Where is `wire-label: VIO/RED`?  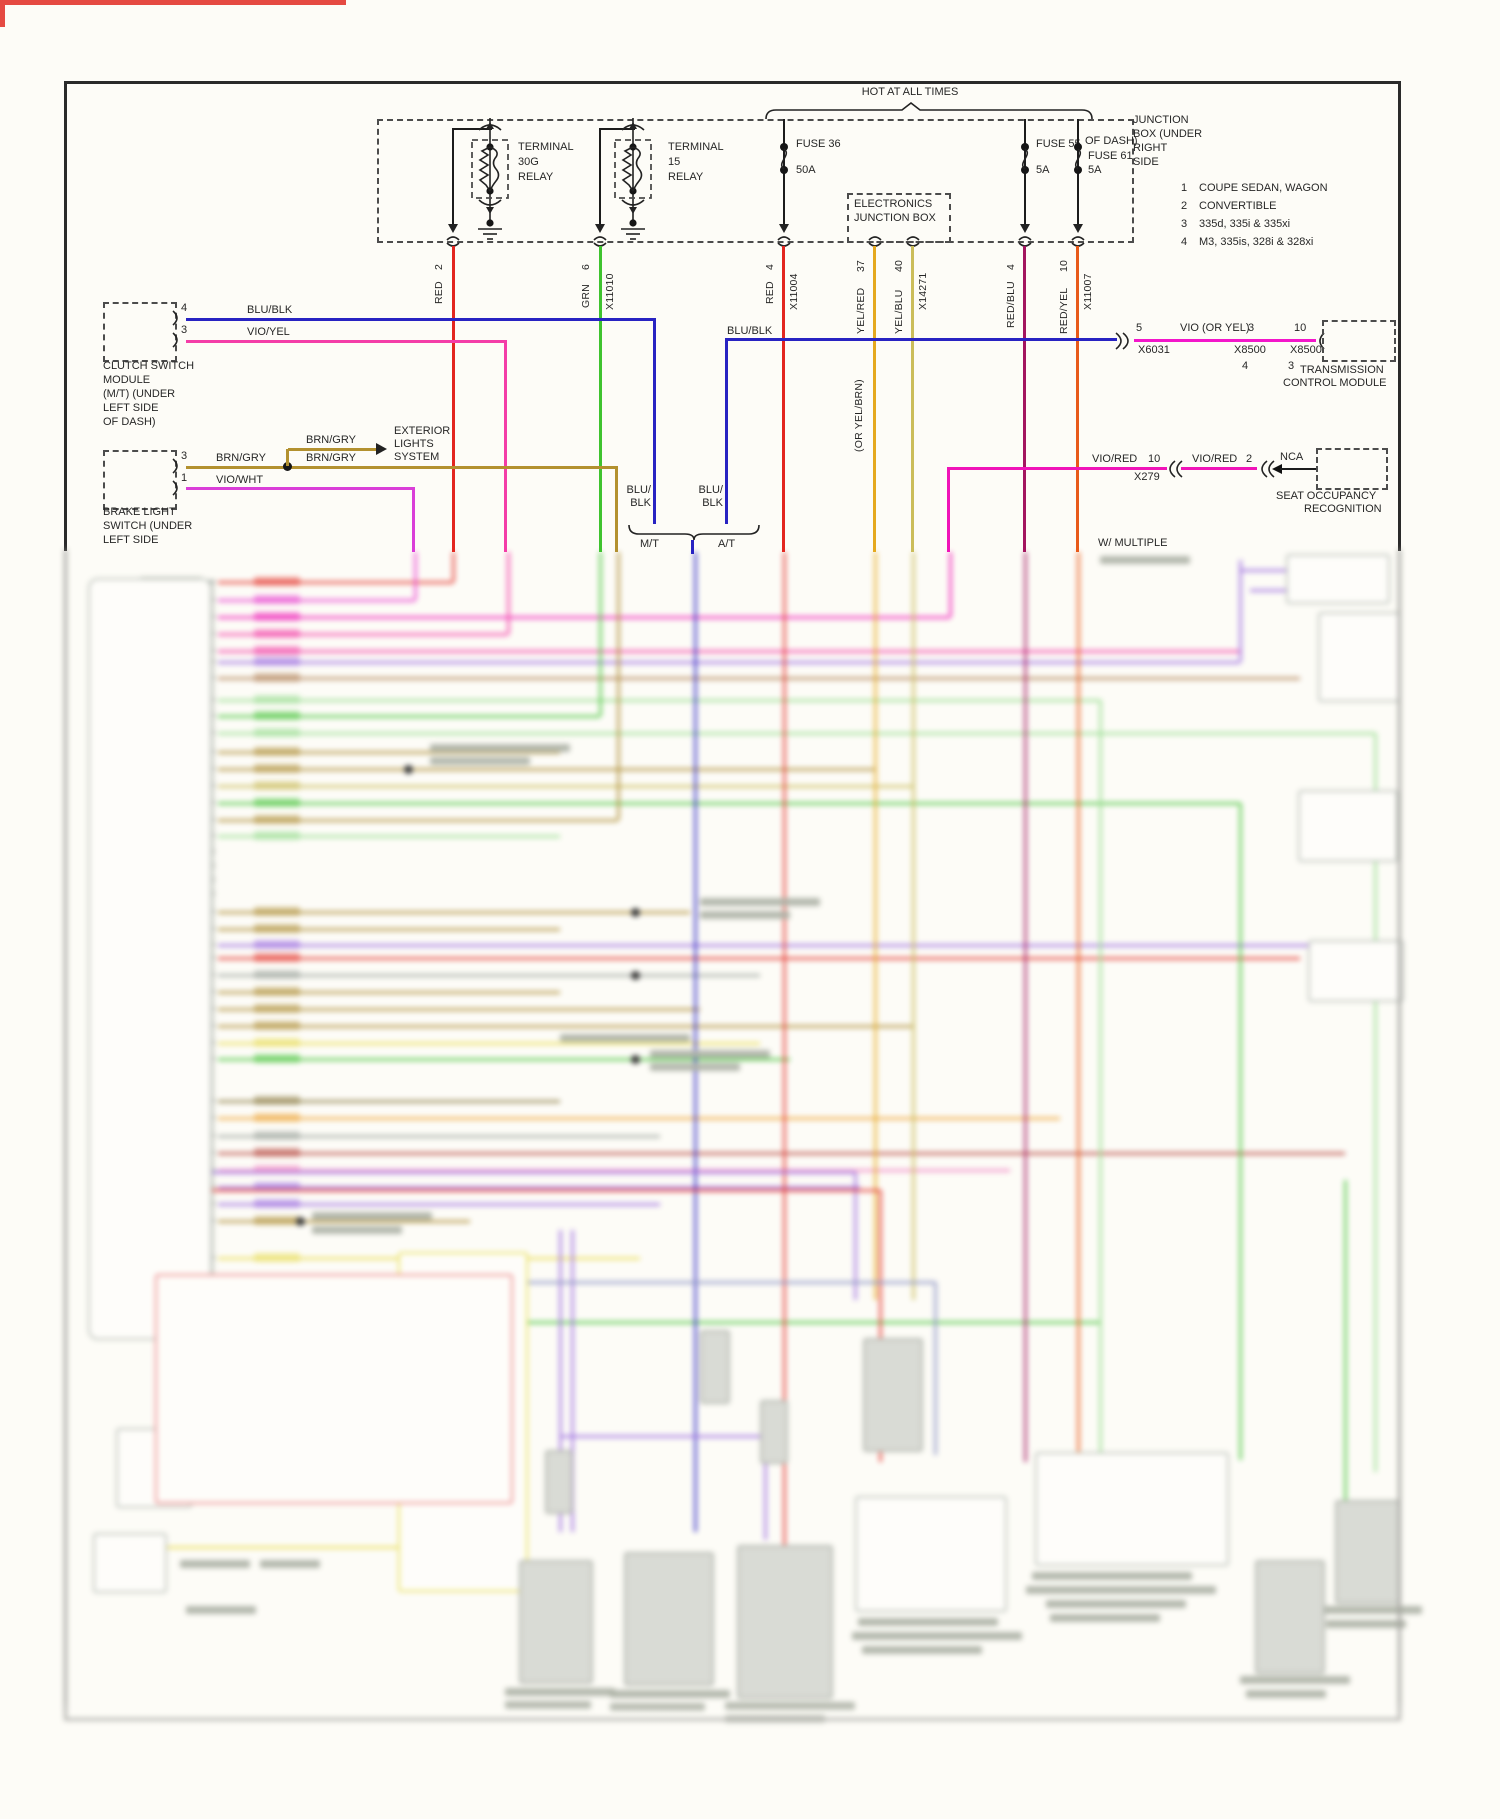 wire-label: VIO/RED is located at coordinates (1215, 459).